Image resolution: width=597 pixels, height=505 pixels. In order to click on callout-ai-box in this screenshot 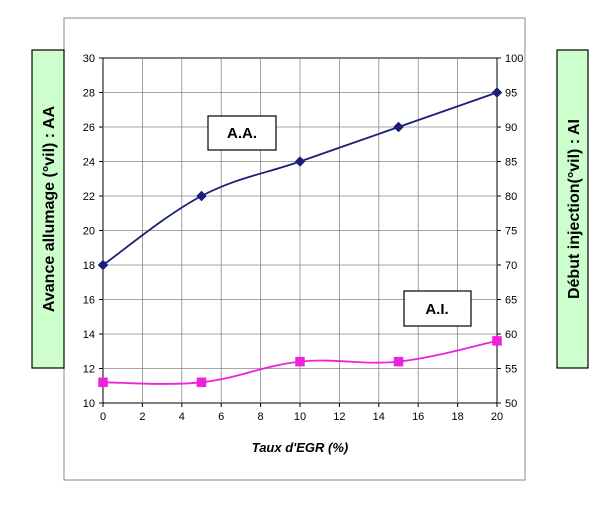, I will do `click(437, 308)`.